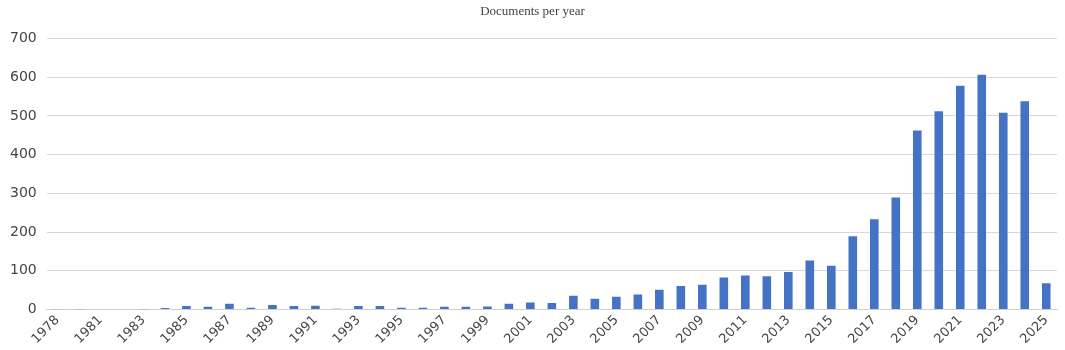  Describe the element at coordinates (23, 75) in the screenshot. I see `y-tick-label: 600` at that location.